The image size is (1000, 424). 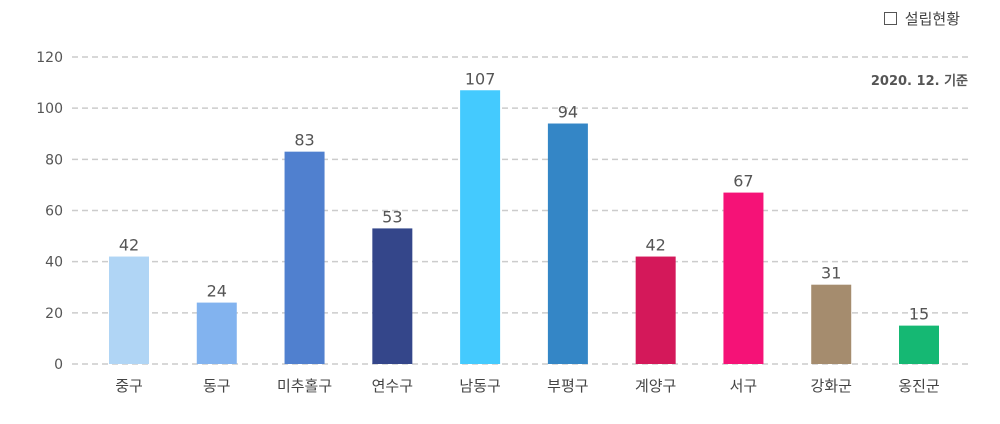 What do you see at coordinates (304, 386) in the screenshot?
I see `x-tick-label: 미추홀구` at bounding box center [304, 386].